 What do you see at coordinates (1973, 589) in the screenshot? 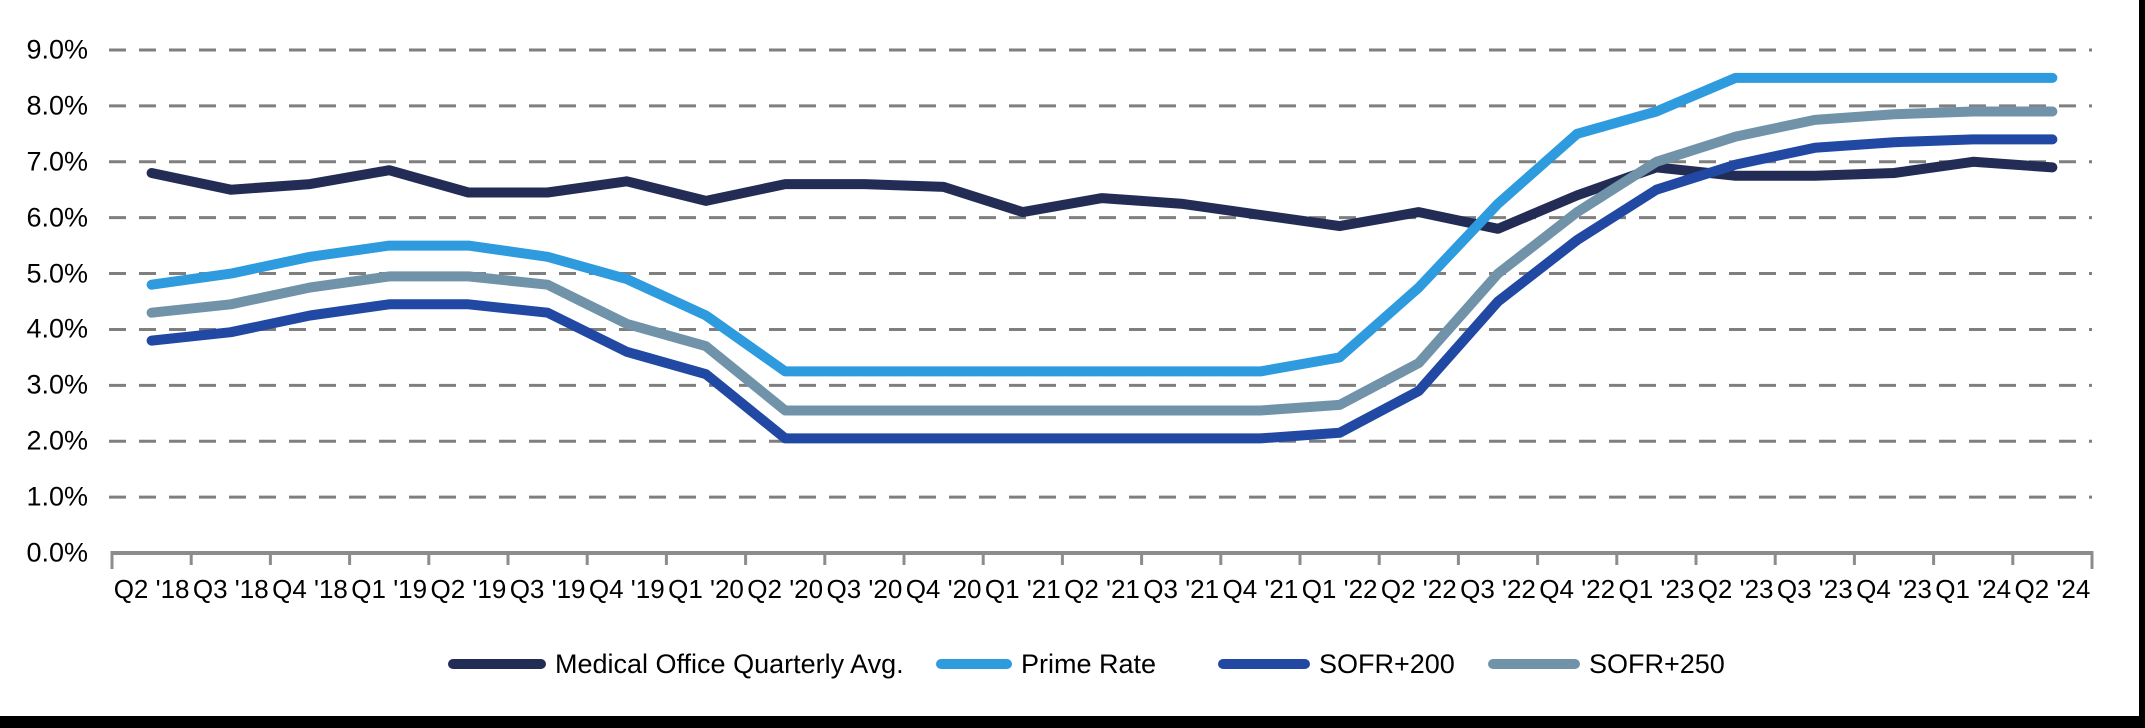
I see `x-axis-label: Q1 '24` at bounding box center [1973, 589].